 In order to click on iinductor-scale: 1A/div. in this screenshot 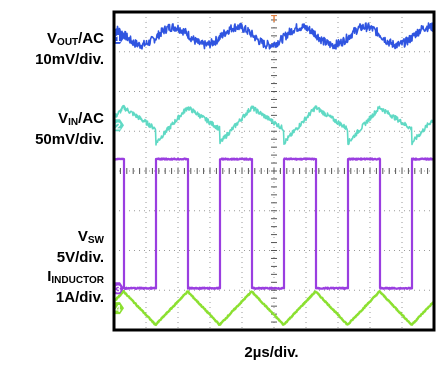, I will do `click(79, 297)`.